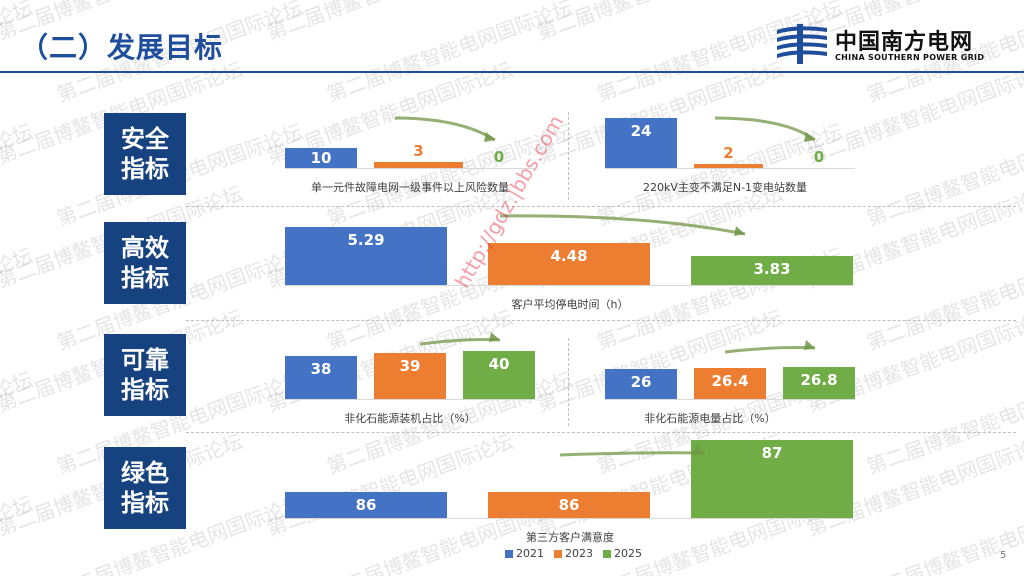  What do you see at coordinates (710, 418) in the screenshot?
I see `chart-caption: 非化石能源电量占比（%）` at bounding box center [710, 418].